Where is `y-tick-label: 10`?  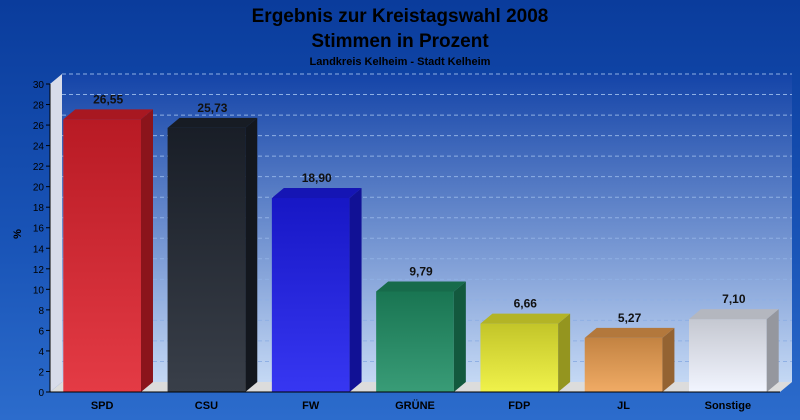
y-tick-label: 10 is located at coordinates (39, 290).